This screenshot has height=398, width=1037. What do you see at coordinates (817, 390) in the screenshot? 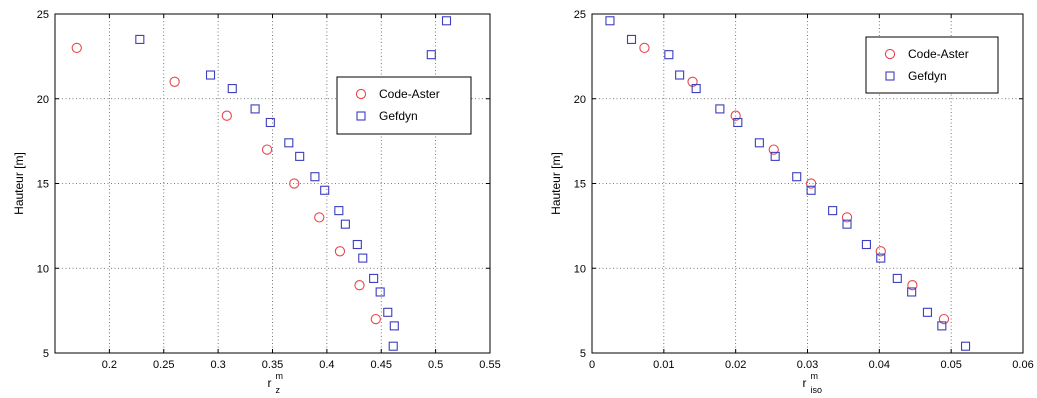
I see `x-axis-label-subscript: iso` at bounding box center [817, 390].